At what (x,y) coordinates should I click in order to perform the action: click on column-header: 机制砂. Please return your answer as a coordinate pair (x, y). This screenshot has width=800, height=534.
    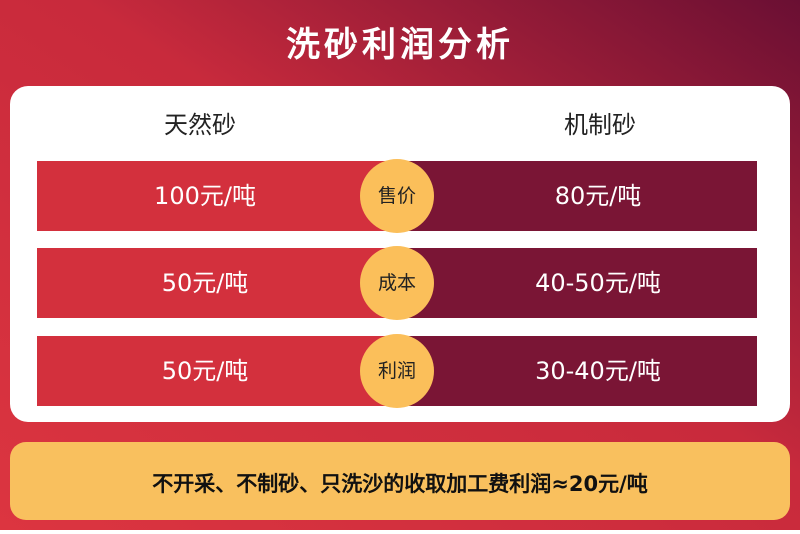
    Looking at the image, I should click on (600, 125).